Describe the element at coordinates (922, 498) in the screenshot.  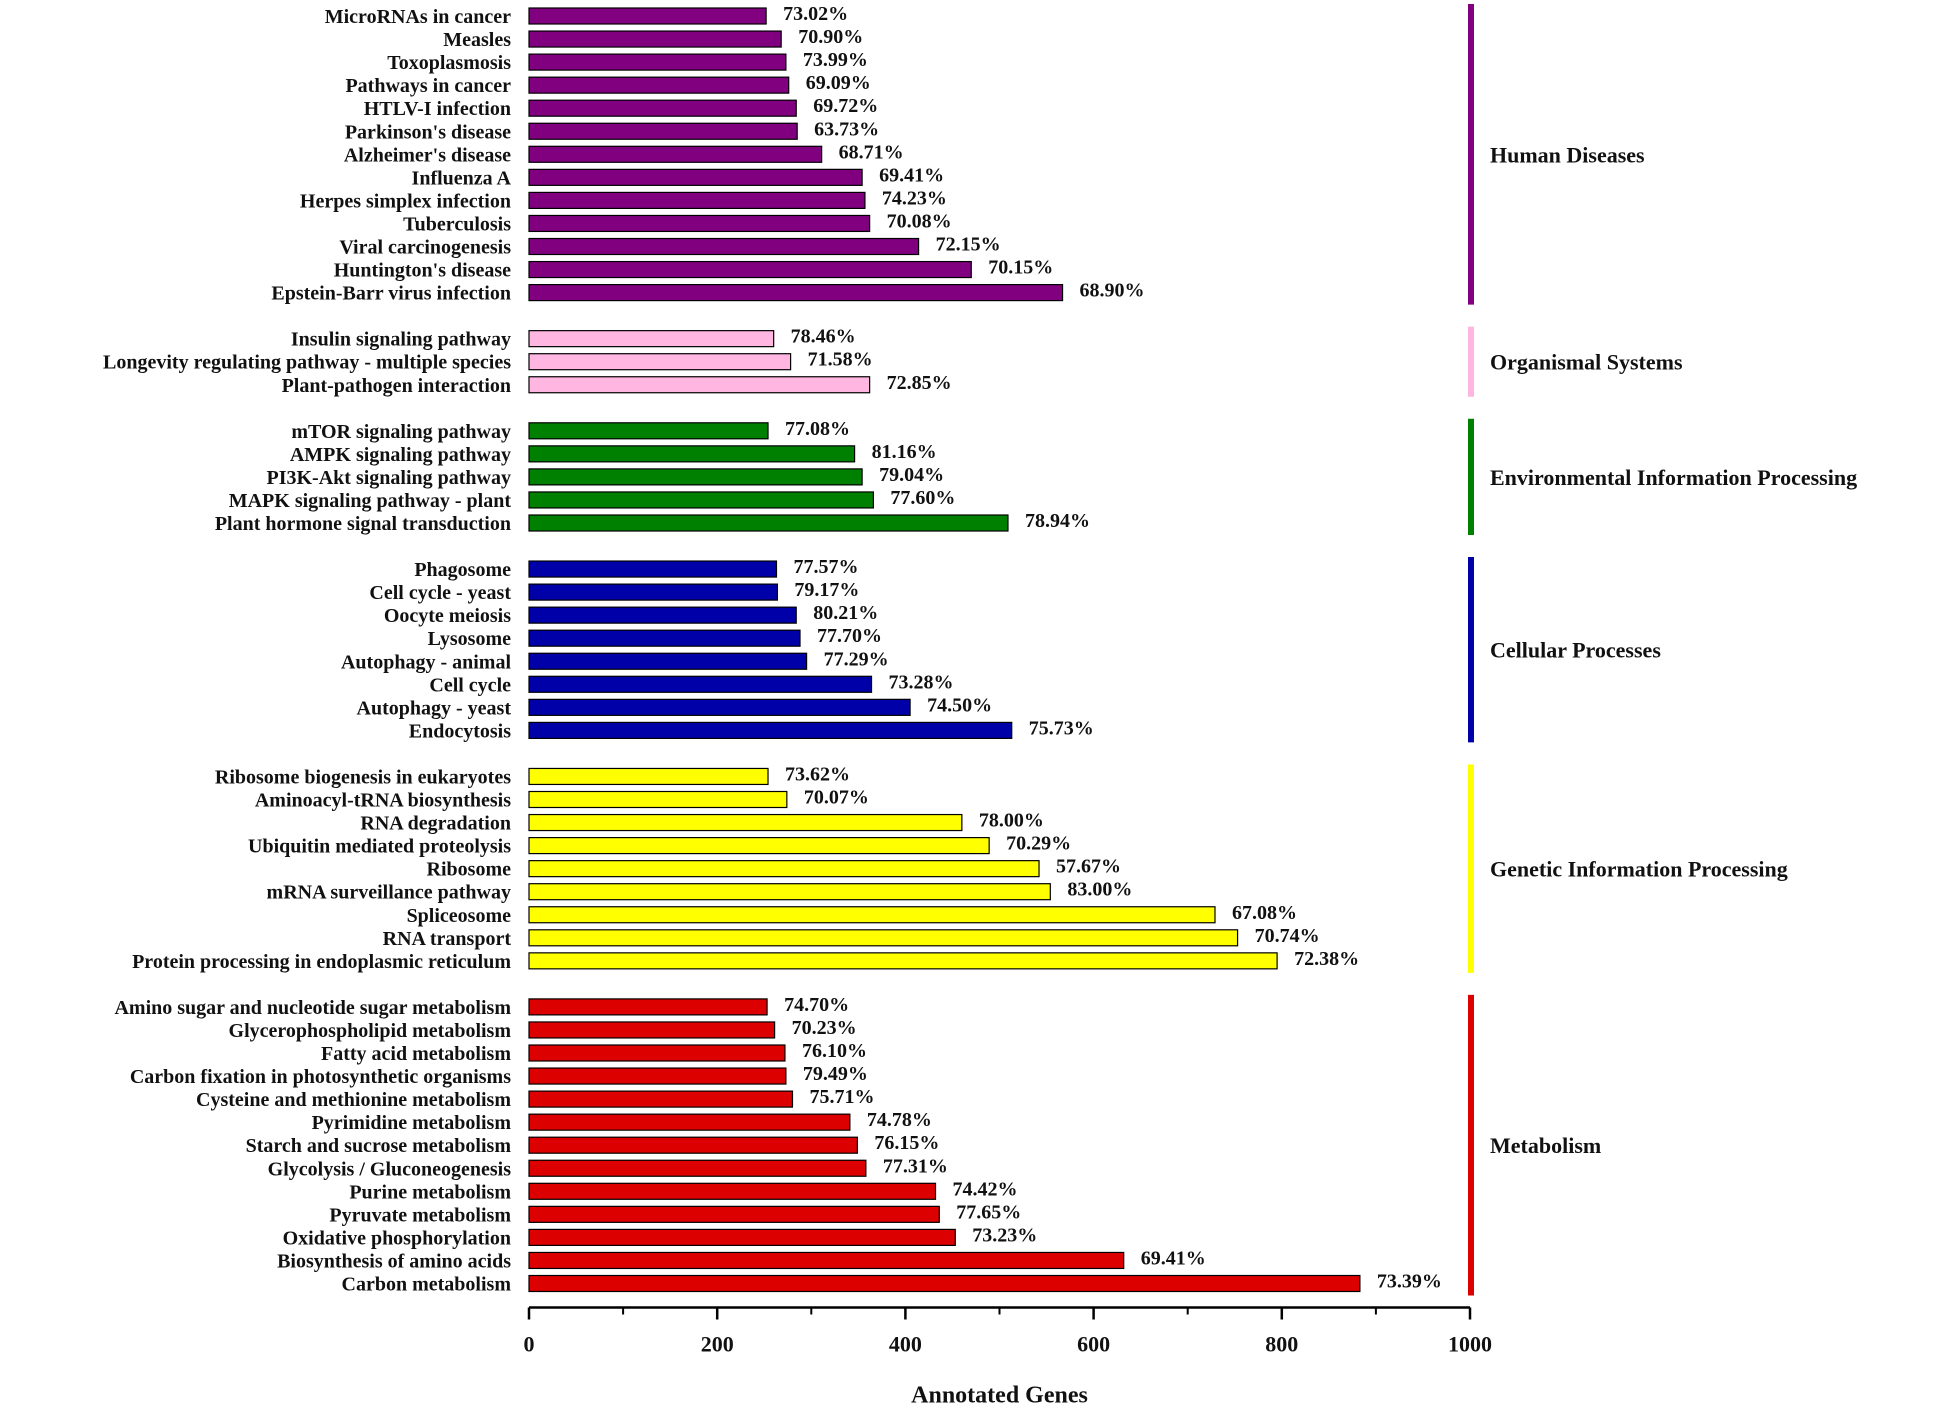
I see `percent-label: 77.60%` at that location.